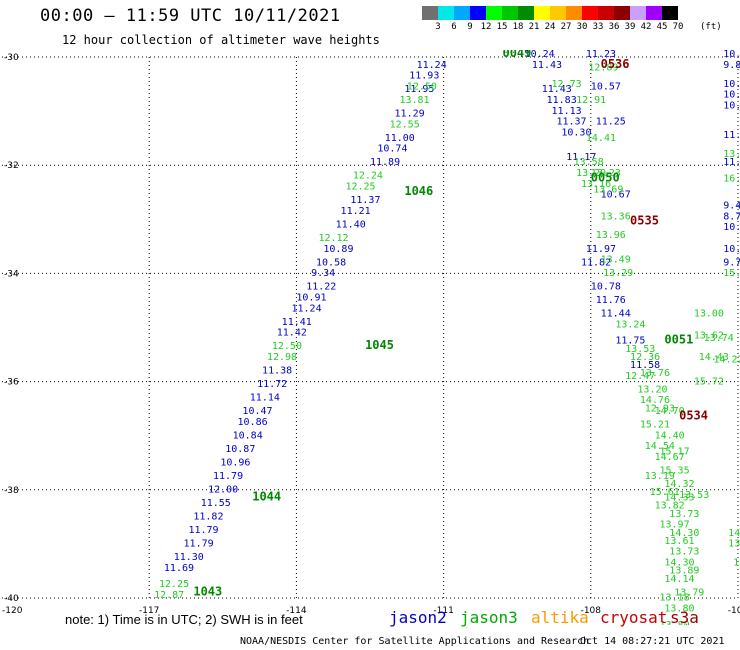 This screenshot has height=650, width=740. I want to click on color-scale-tick: 9, so click(470, 27).